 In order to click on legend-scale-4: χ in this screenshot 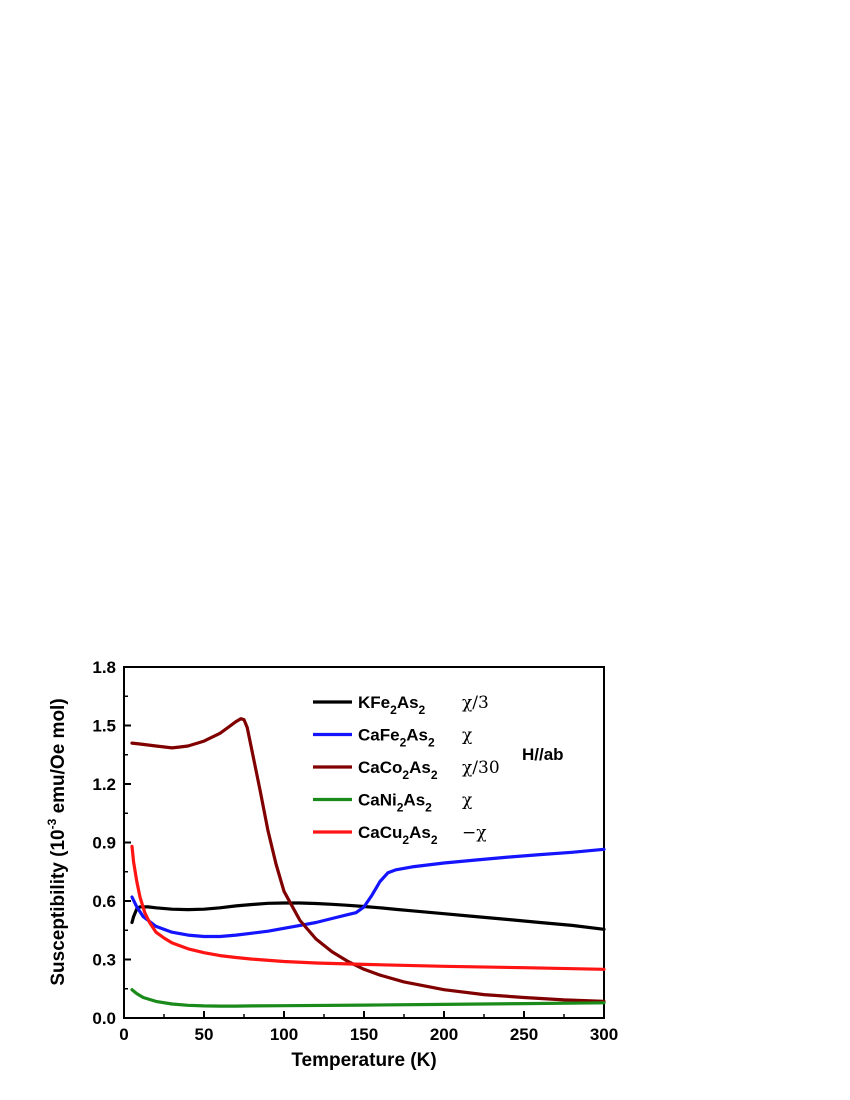, I will do `click(467, 801)`.